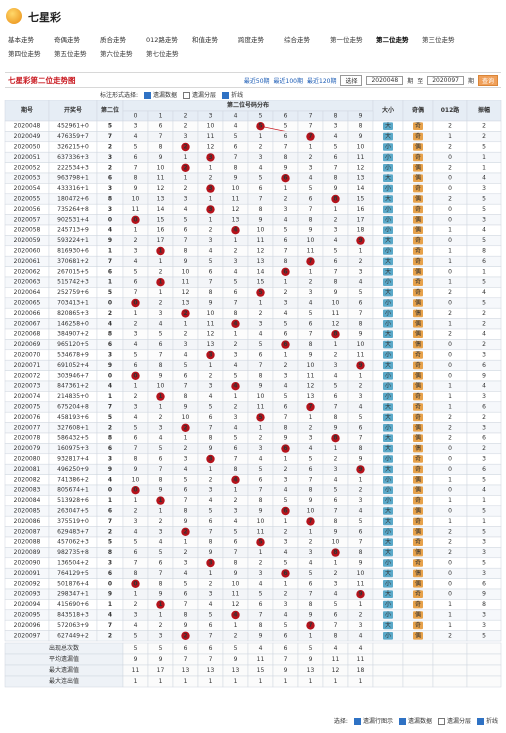  What do you see at coordinates (136, 648) in the screenshot?
I see `stat-value: 5` at bounding box center [136, 648].